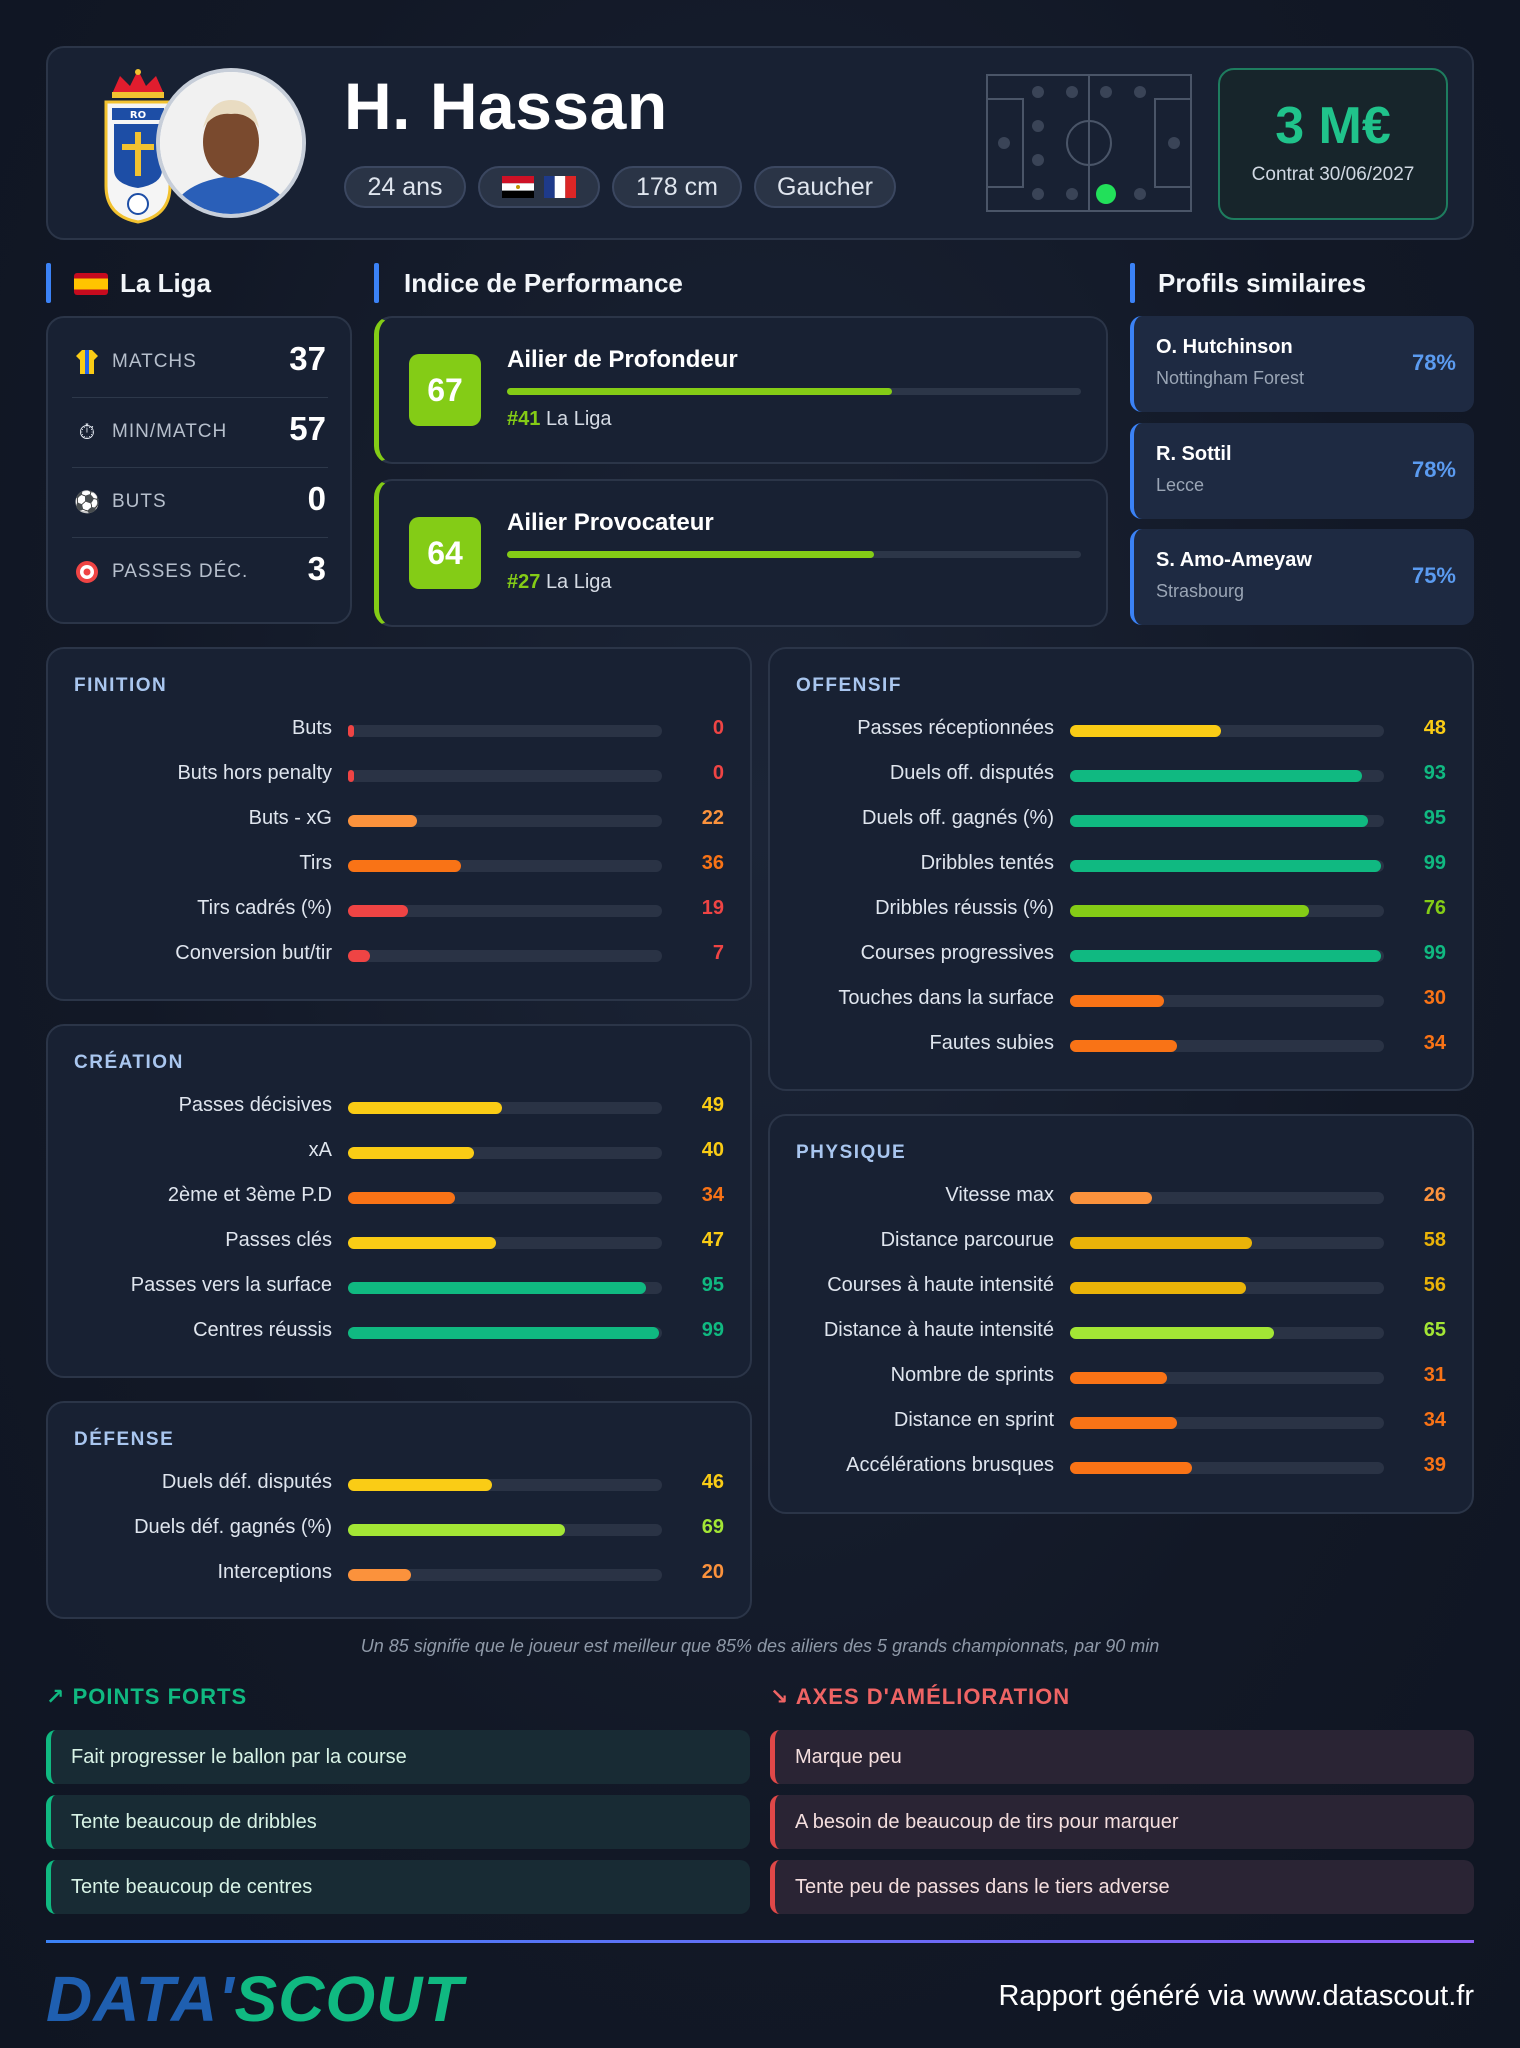 Image resolution: width=1520 pixels, height=2048 pixels. Describe the element at coordinates (957, 953) in the screenshot. I see `stat-label: Courses progressives` at that location.